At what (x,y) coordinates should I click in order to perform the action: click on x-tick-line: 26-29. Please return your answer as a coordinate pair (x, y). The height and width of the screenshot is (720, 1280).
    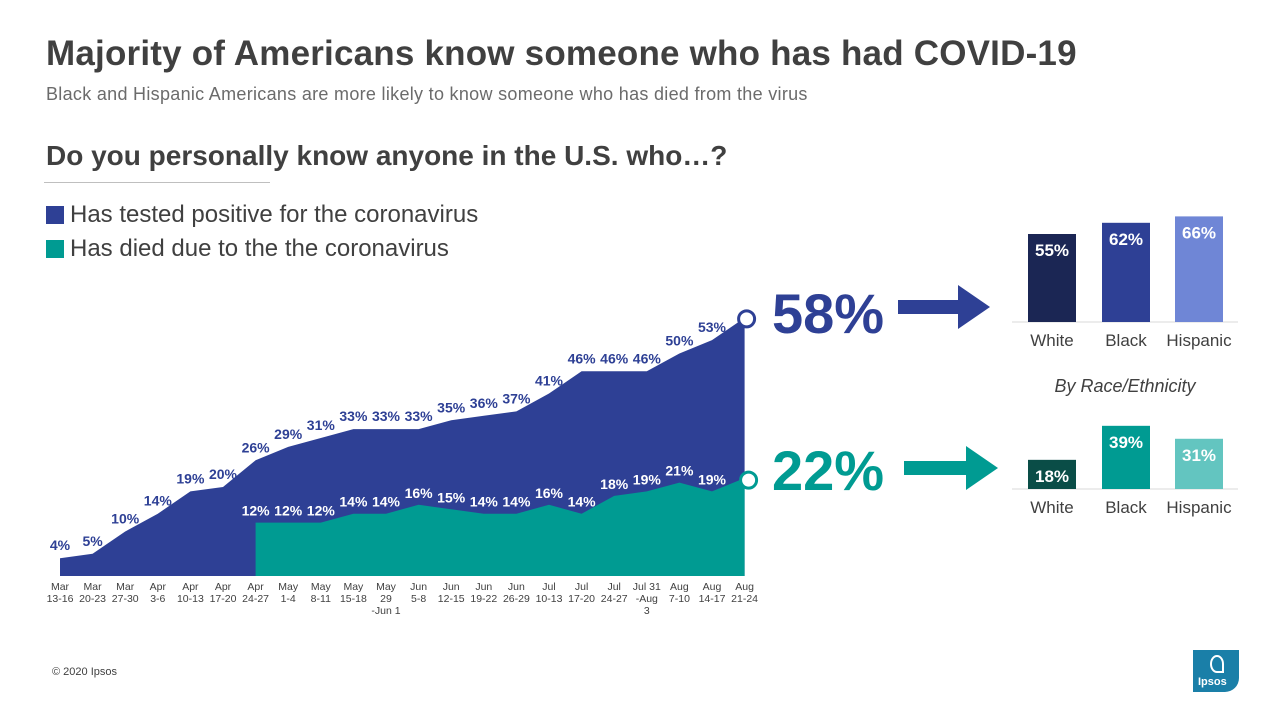
    Looking at the image, I should click on (516, 599).